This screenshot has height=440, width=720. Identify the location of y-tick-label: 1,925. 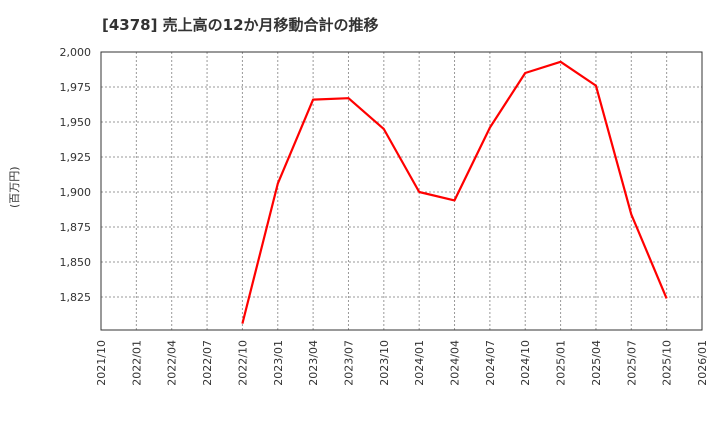
(76, 157).